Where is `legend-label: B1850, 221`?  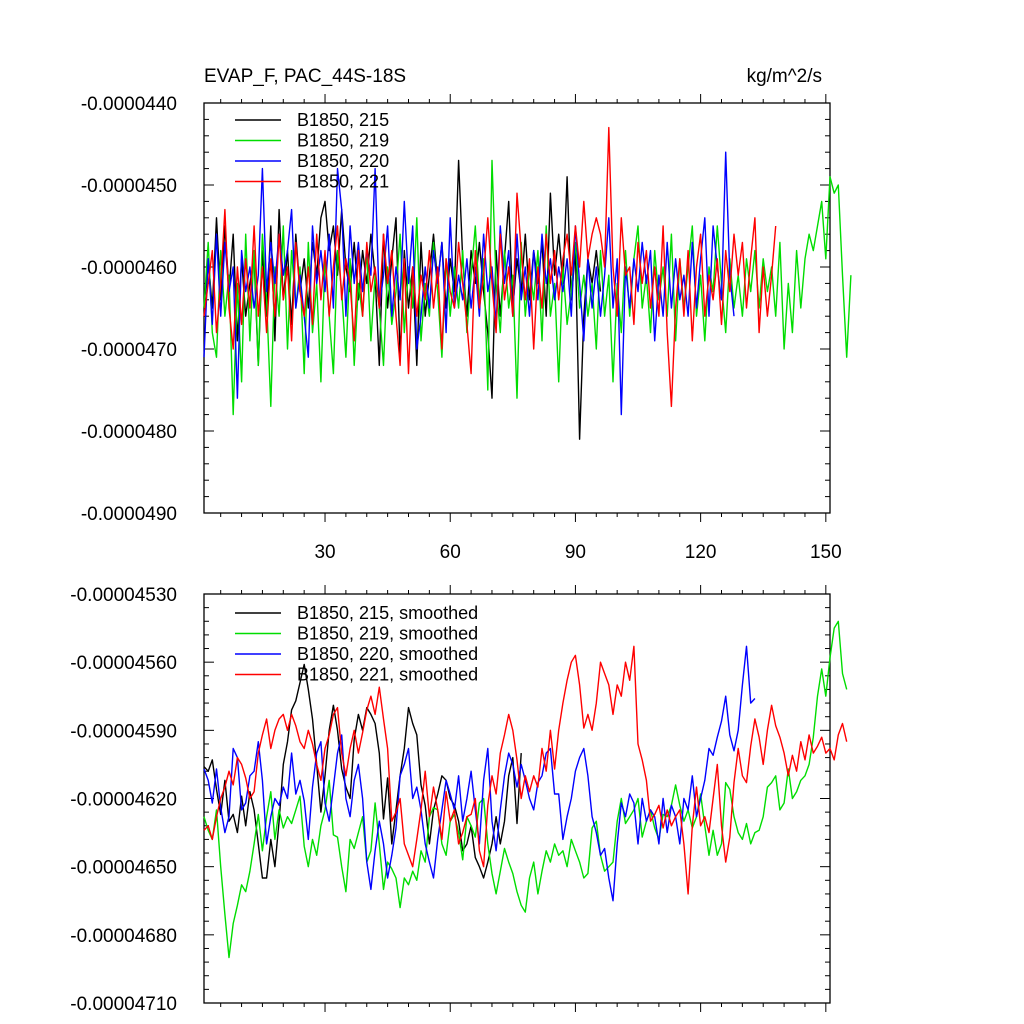 legend-label: B1850, 221 is located at coordinates (343, 182).